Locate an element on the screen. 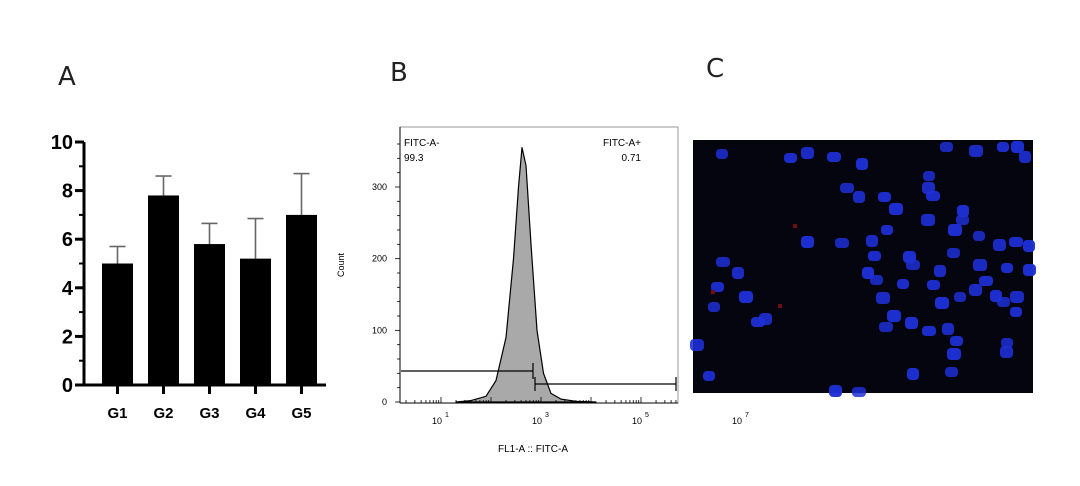 This screenshot has height=486, width=1080. bar-y-tick-label: 10 is located at coordinates (62, 143).